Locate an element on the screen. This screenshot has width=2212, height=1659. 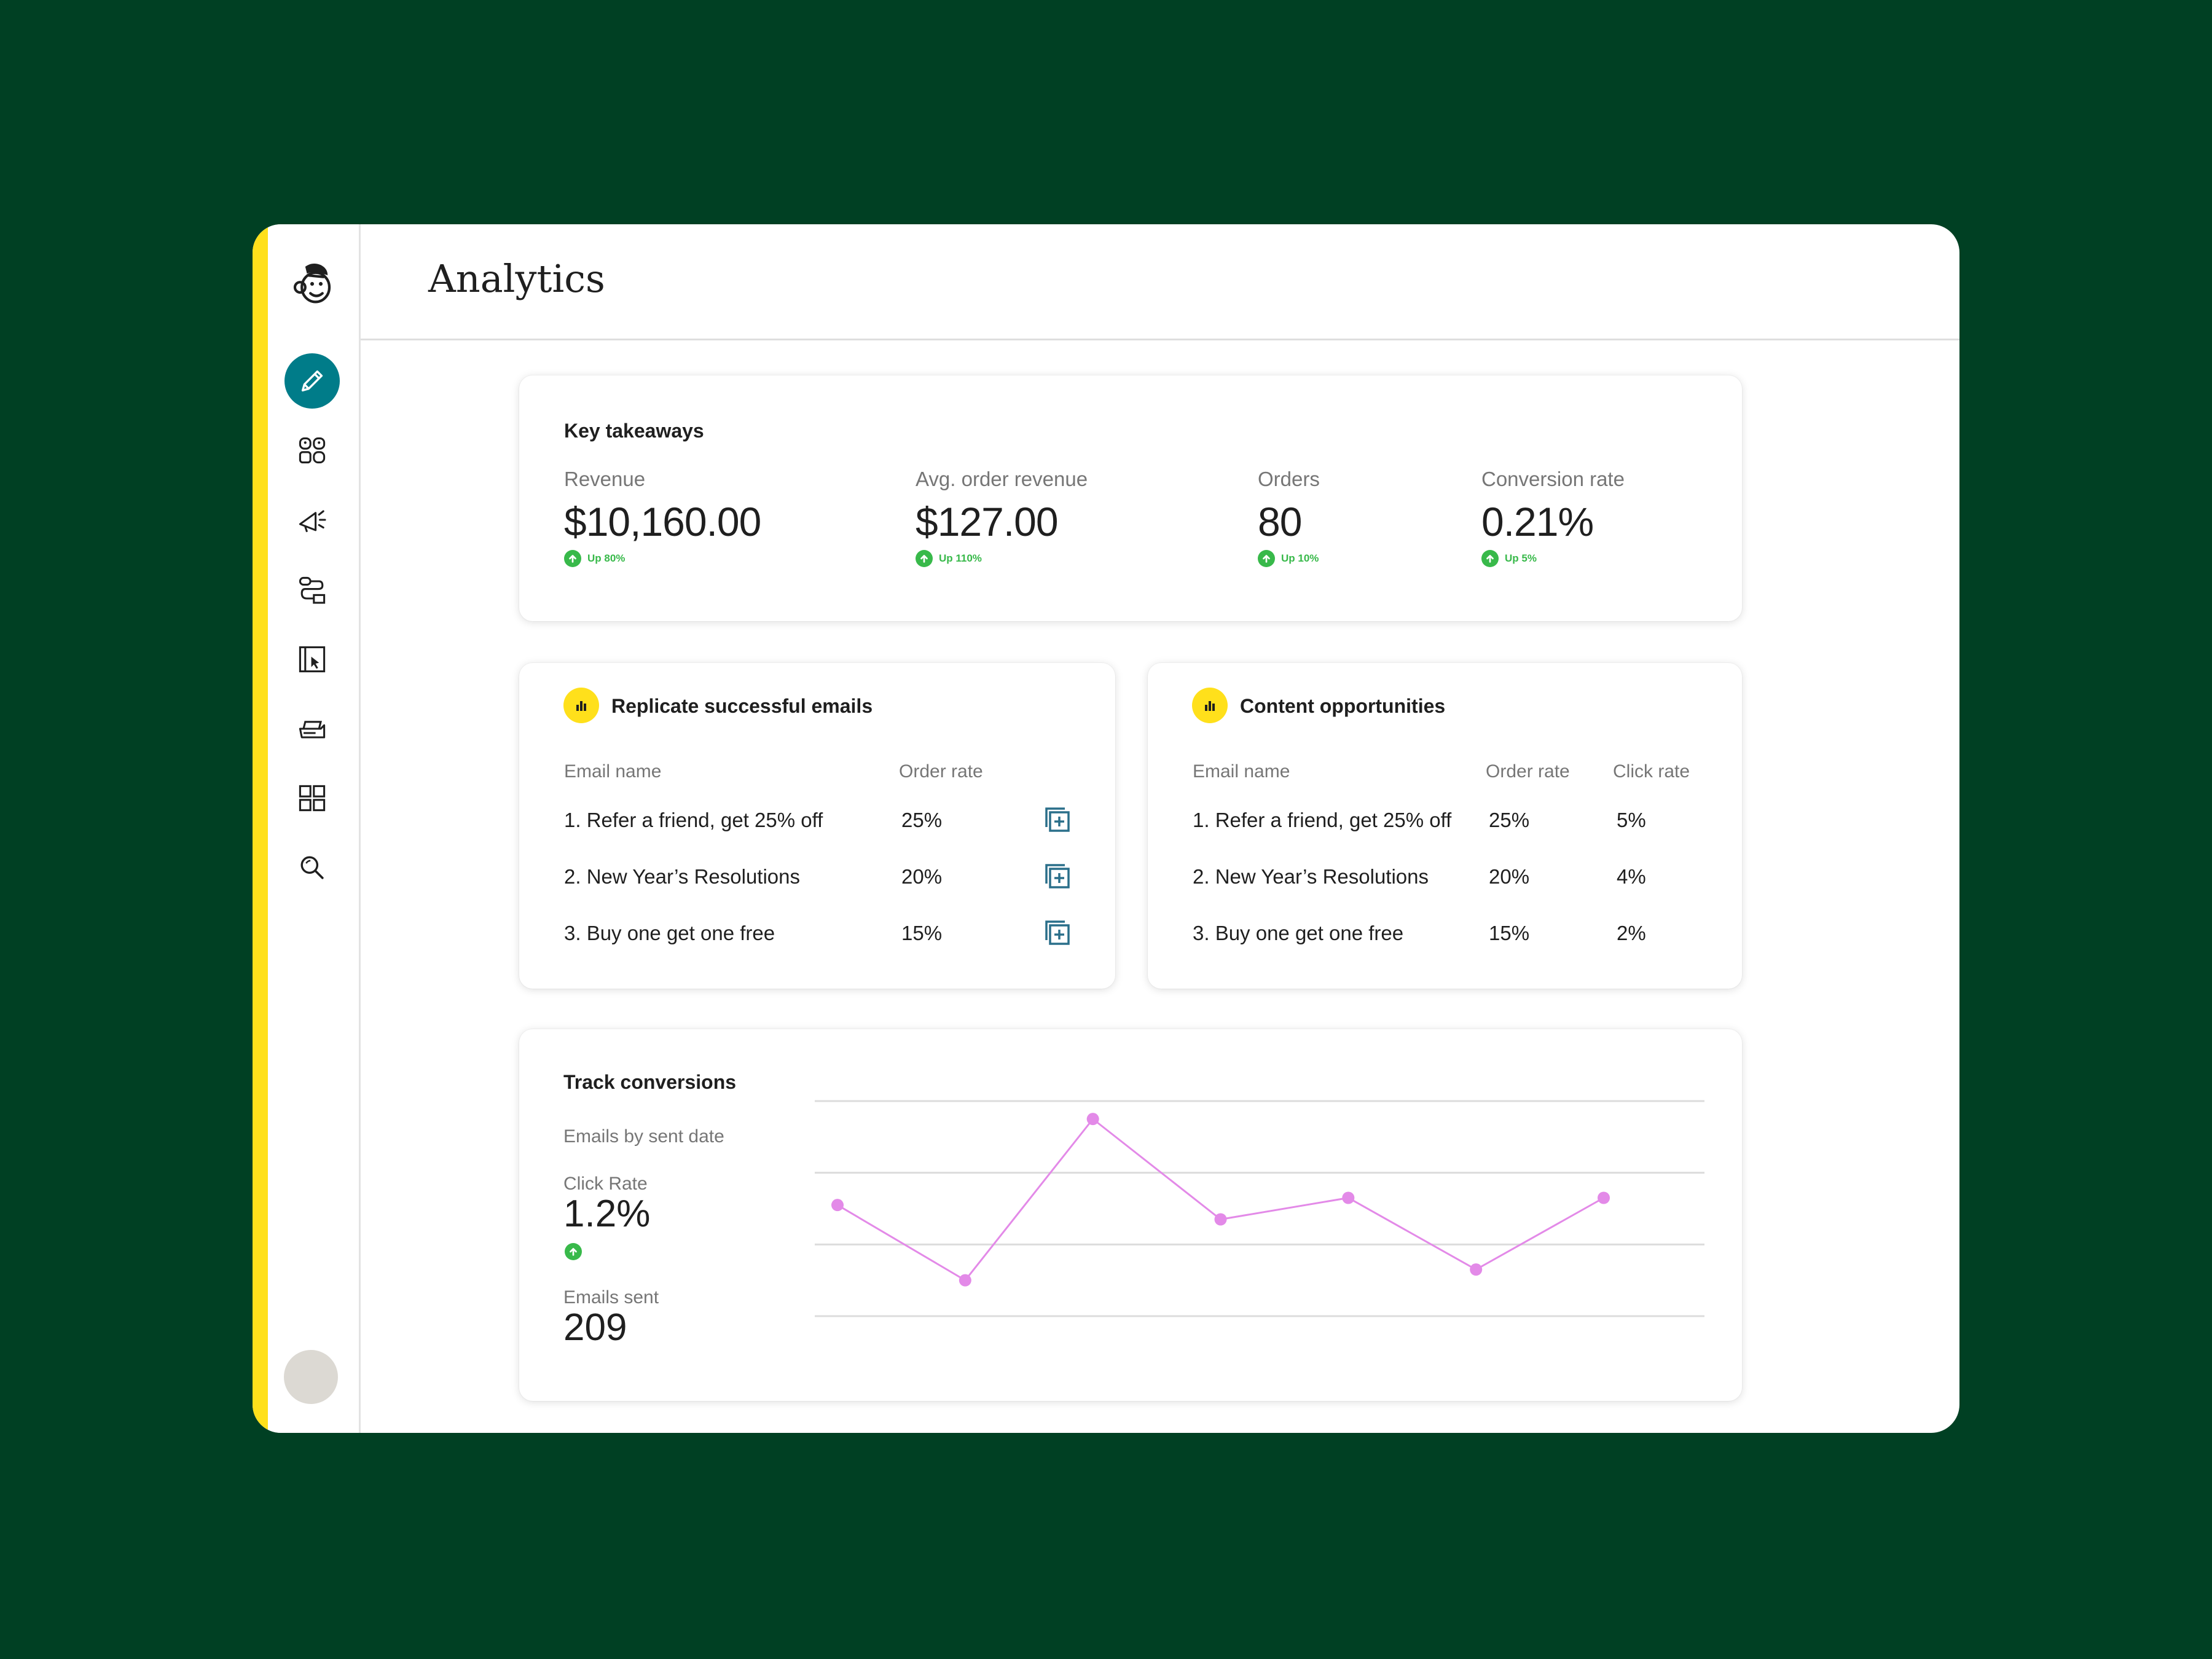
grid-icon is located at coordinates (312, 798).